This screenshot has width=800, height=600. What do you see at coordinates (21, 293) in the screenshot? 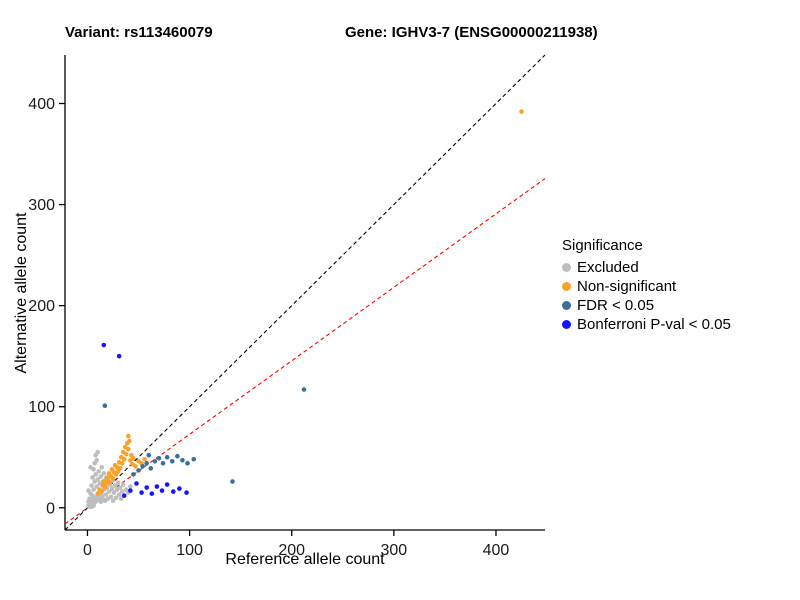
I see `y-axis-title: Alternative allele count` at bounding box center [21, 293].